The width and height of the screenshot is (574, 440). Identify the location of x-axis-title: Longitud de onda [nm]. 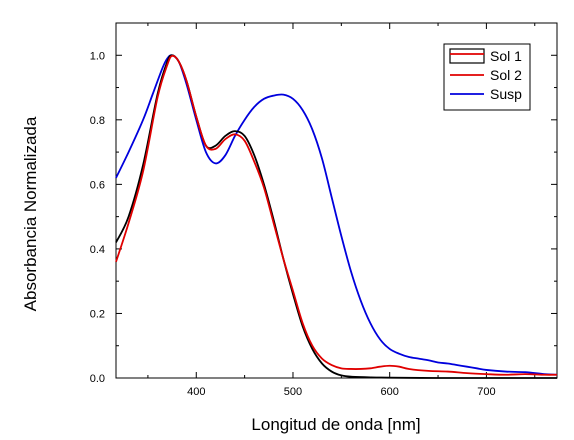
(335, 424).